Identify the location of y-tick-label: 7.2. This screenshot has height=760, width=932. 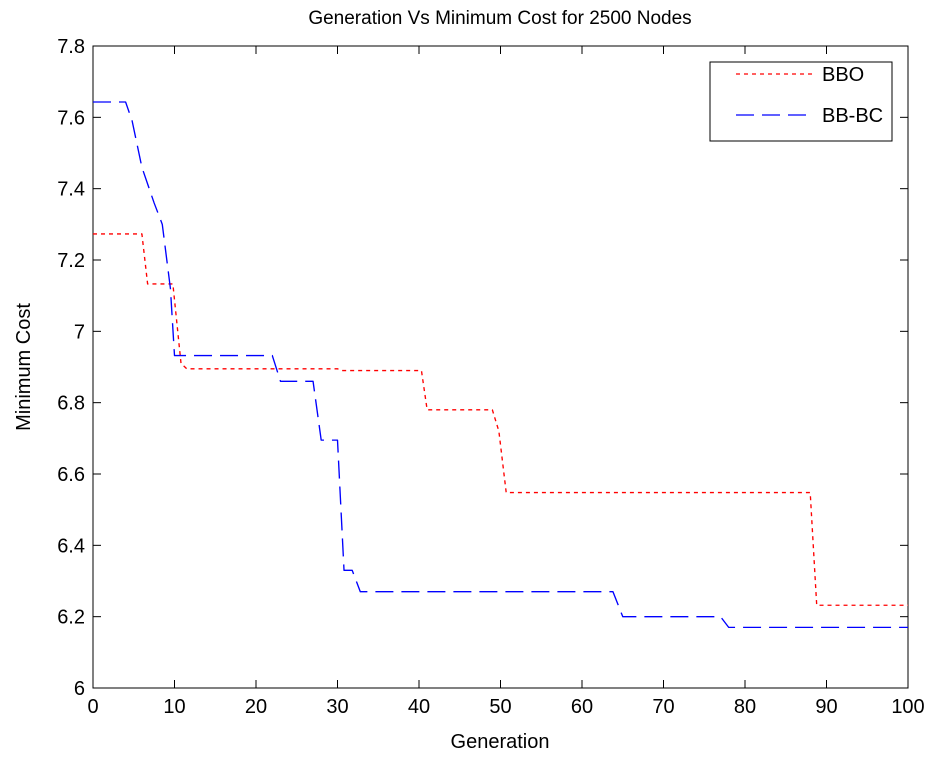
(71, 261).